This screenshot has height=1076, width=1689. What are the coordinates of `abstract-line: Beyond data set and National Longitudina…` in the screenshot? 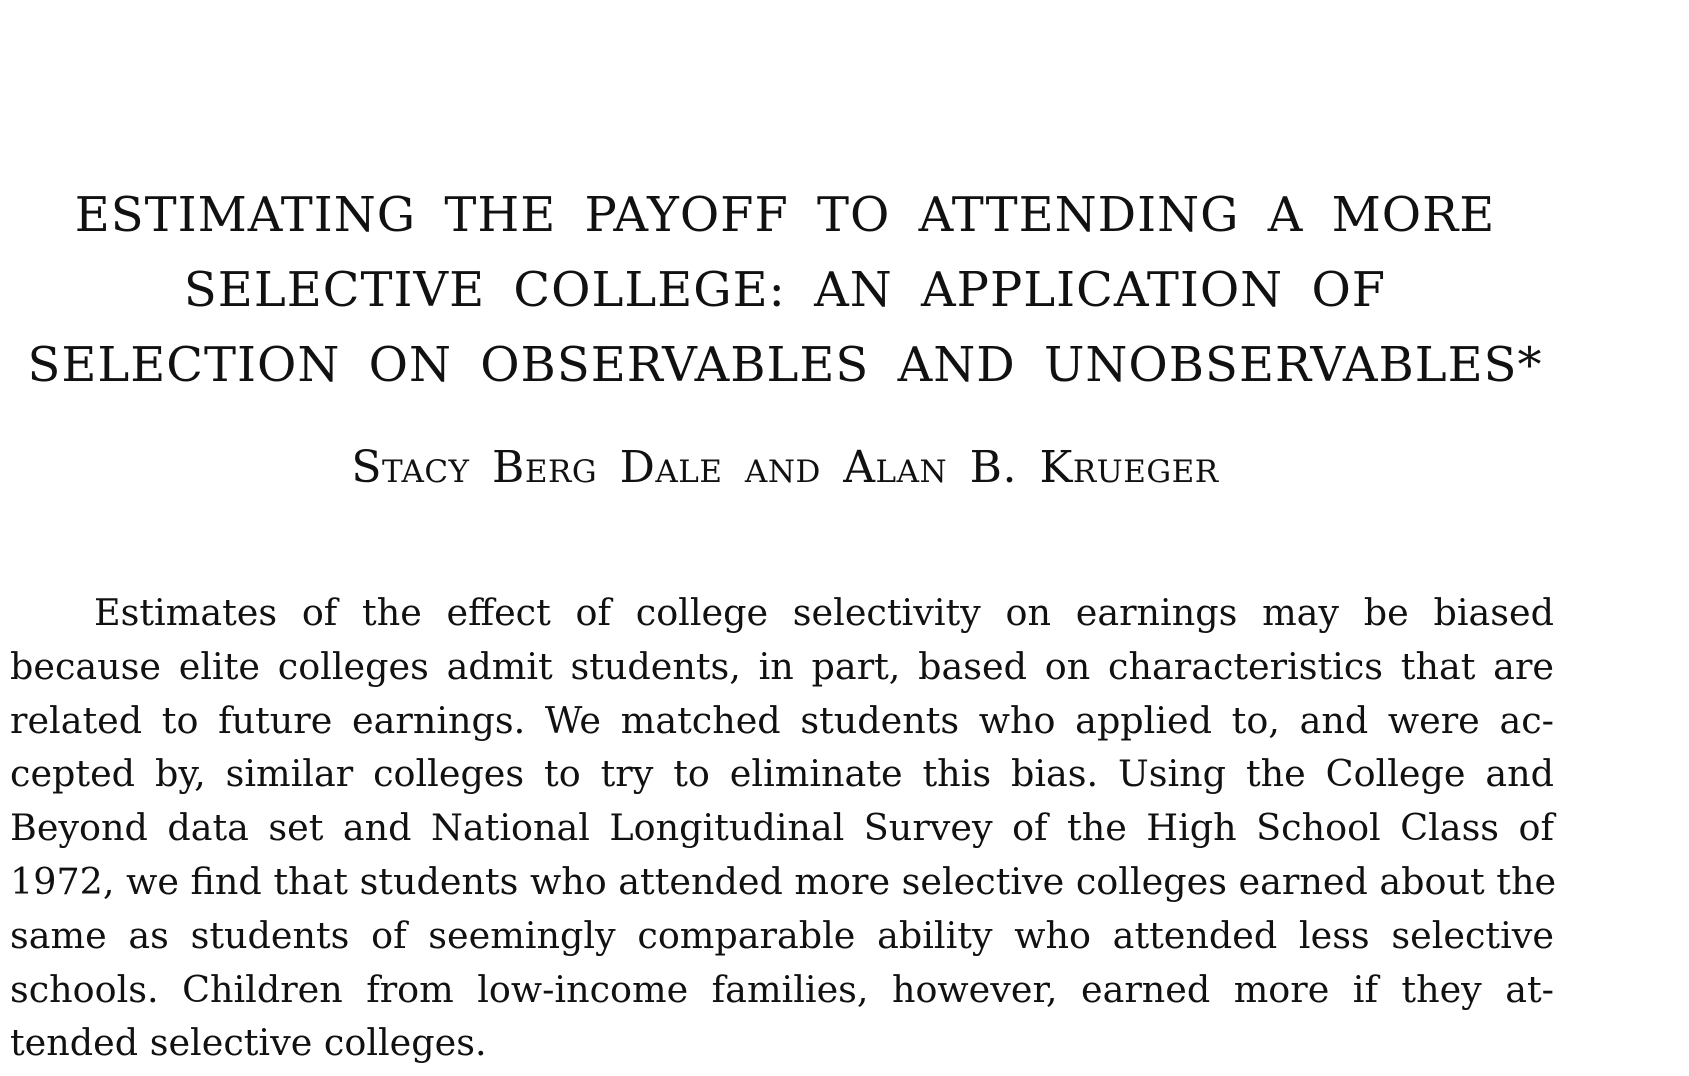 It's located at (782, 828).